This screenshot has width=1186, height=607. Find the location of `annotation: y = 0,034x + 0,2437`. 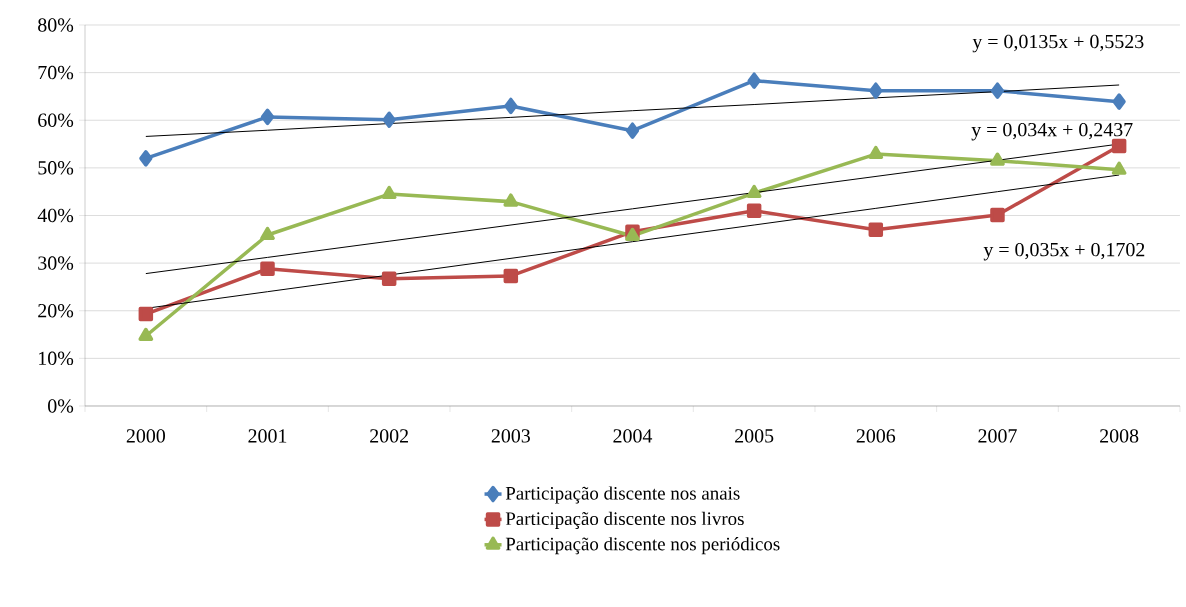

annotation: y = 0,034x + 0,2437 is located at coordinates (1052, 131).